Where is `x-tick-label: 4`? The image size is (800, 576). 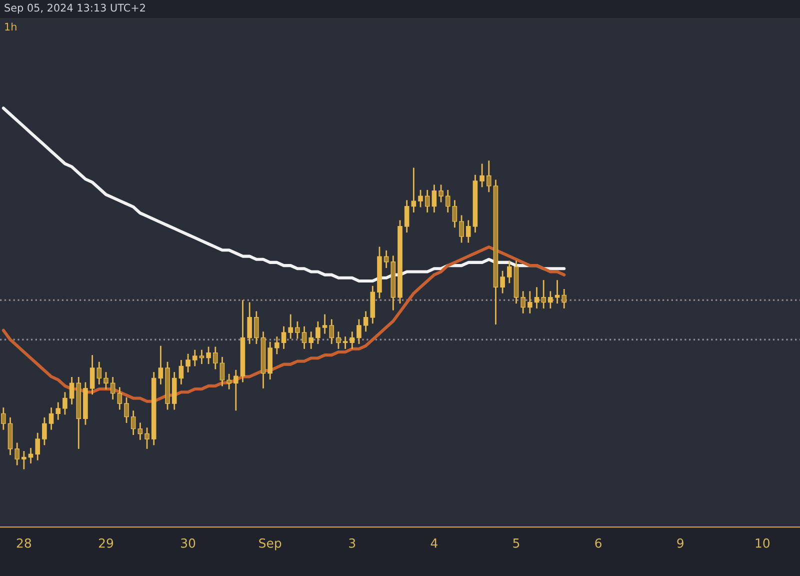 x-tick-label: 4 is located at coordinates (434, 543).